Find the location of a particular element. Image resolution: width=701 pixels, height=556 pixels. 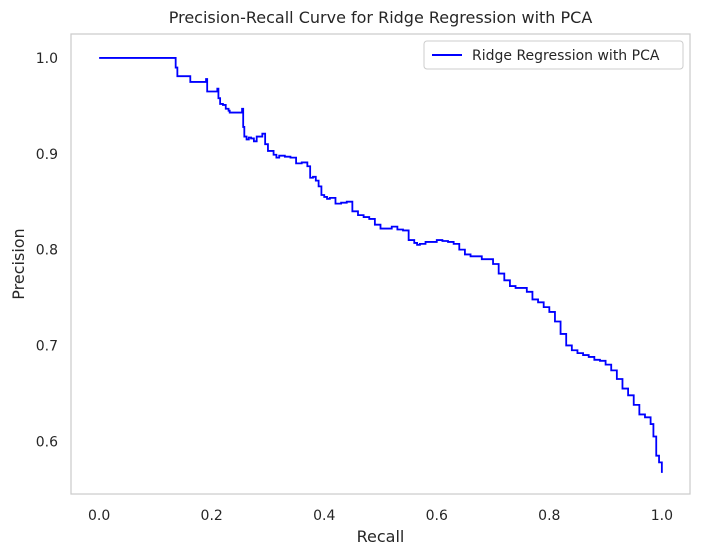

legend: Ridge Regression with PCA is located at coordinates (553, 55).